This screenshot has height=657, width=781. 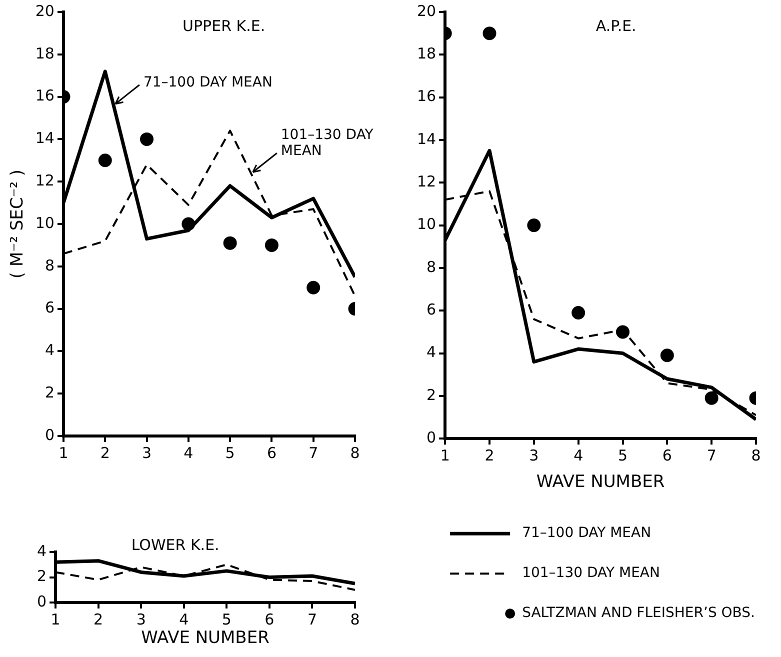 I want to click on chart-title: UPPER K.E., so click(x=224, y=25).